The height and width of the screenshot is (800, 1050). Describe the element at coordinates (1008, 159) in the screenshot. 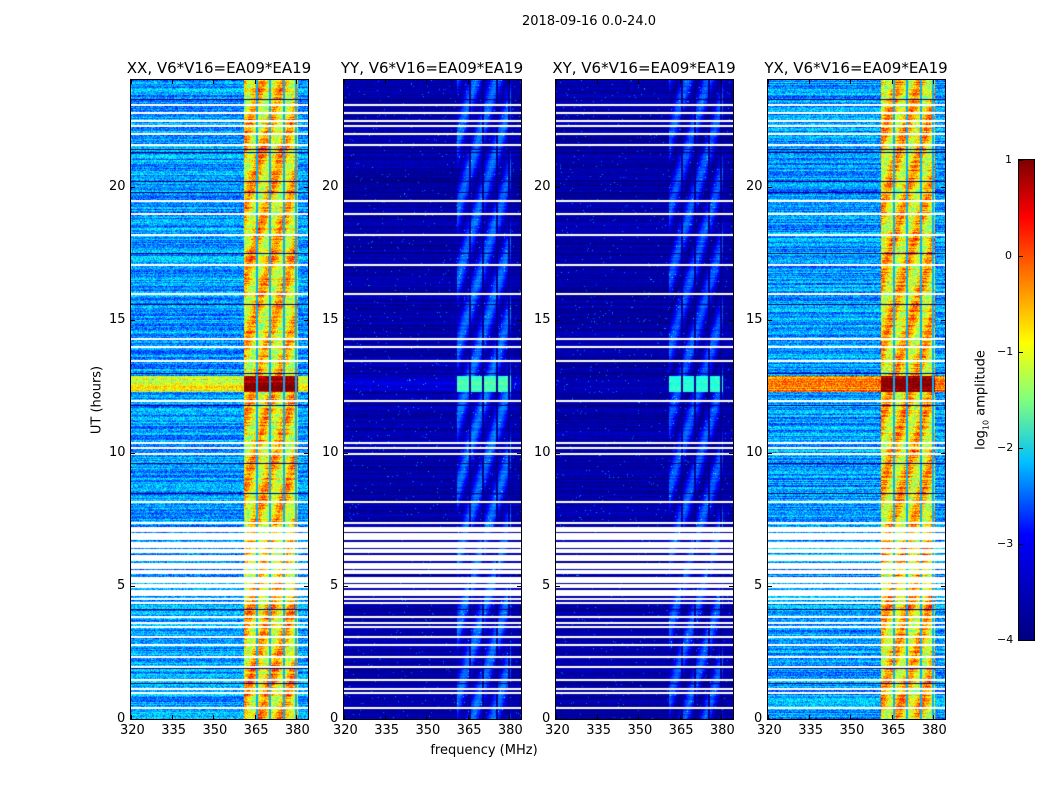

I see `colorbar-tick-label: 1` at that location.